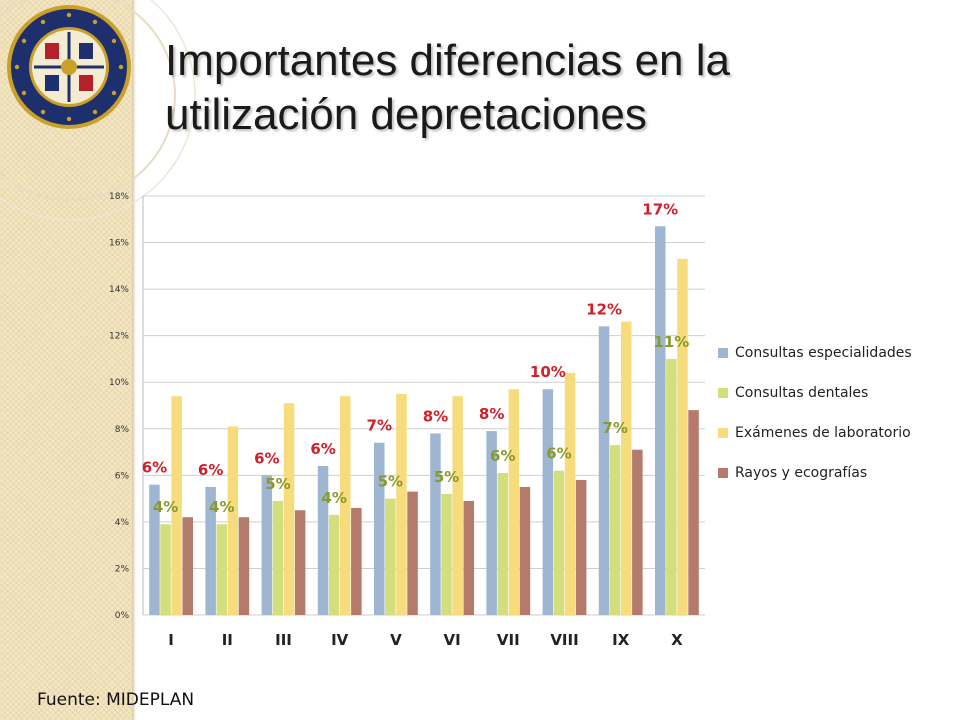  Describe the element at coordinates (823, 433) in the screenshot. I see `legend-label: Exámenes de laboratorio` at that location.